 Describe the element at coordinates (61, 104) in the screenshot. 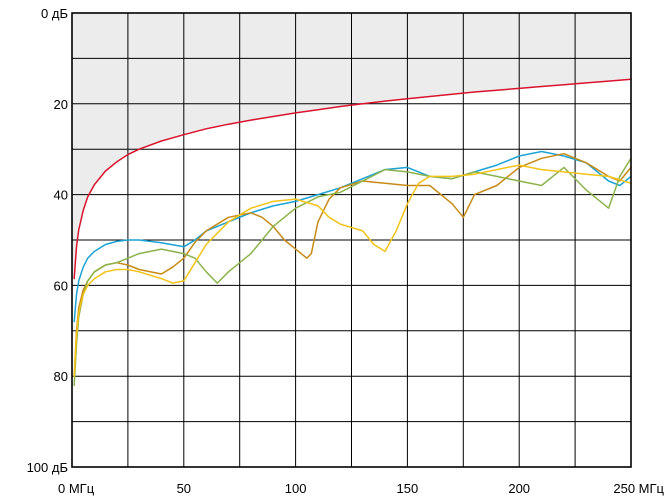

I see `y-tick-label: 20` at that location.